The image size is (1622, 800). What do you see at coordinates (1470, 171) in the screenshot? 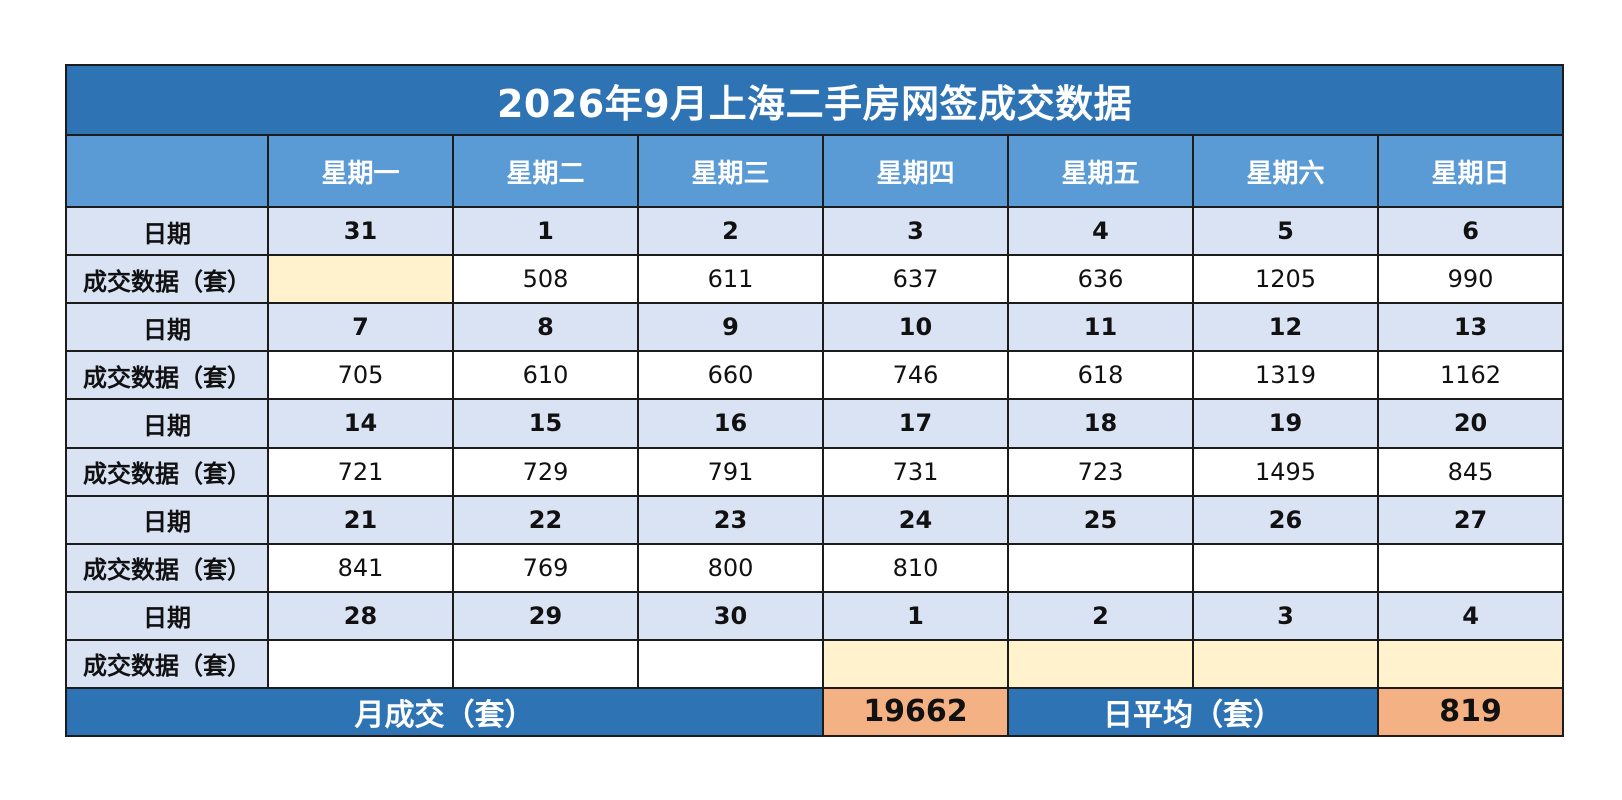
I see `weekday-header-sun: 星期日` at bounding box center [1470, 171].